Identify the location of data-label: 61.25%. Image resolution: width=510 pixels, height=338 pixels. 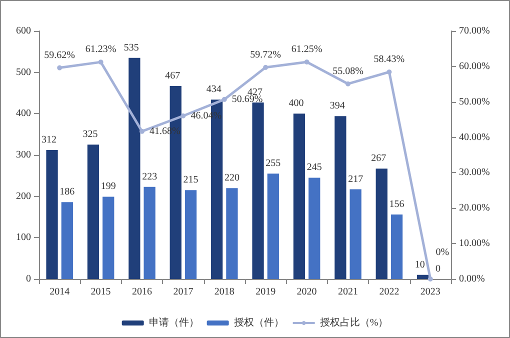
(306, 49).